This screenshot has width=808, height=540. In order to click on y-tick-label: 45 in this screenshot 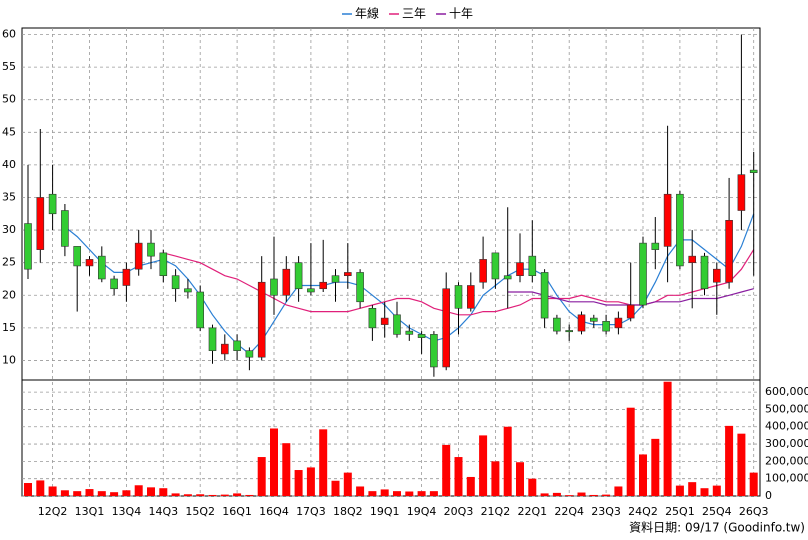, I will do `click(9, 131)`.